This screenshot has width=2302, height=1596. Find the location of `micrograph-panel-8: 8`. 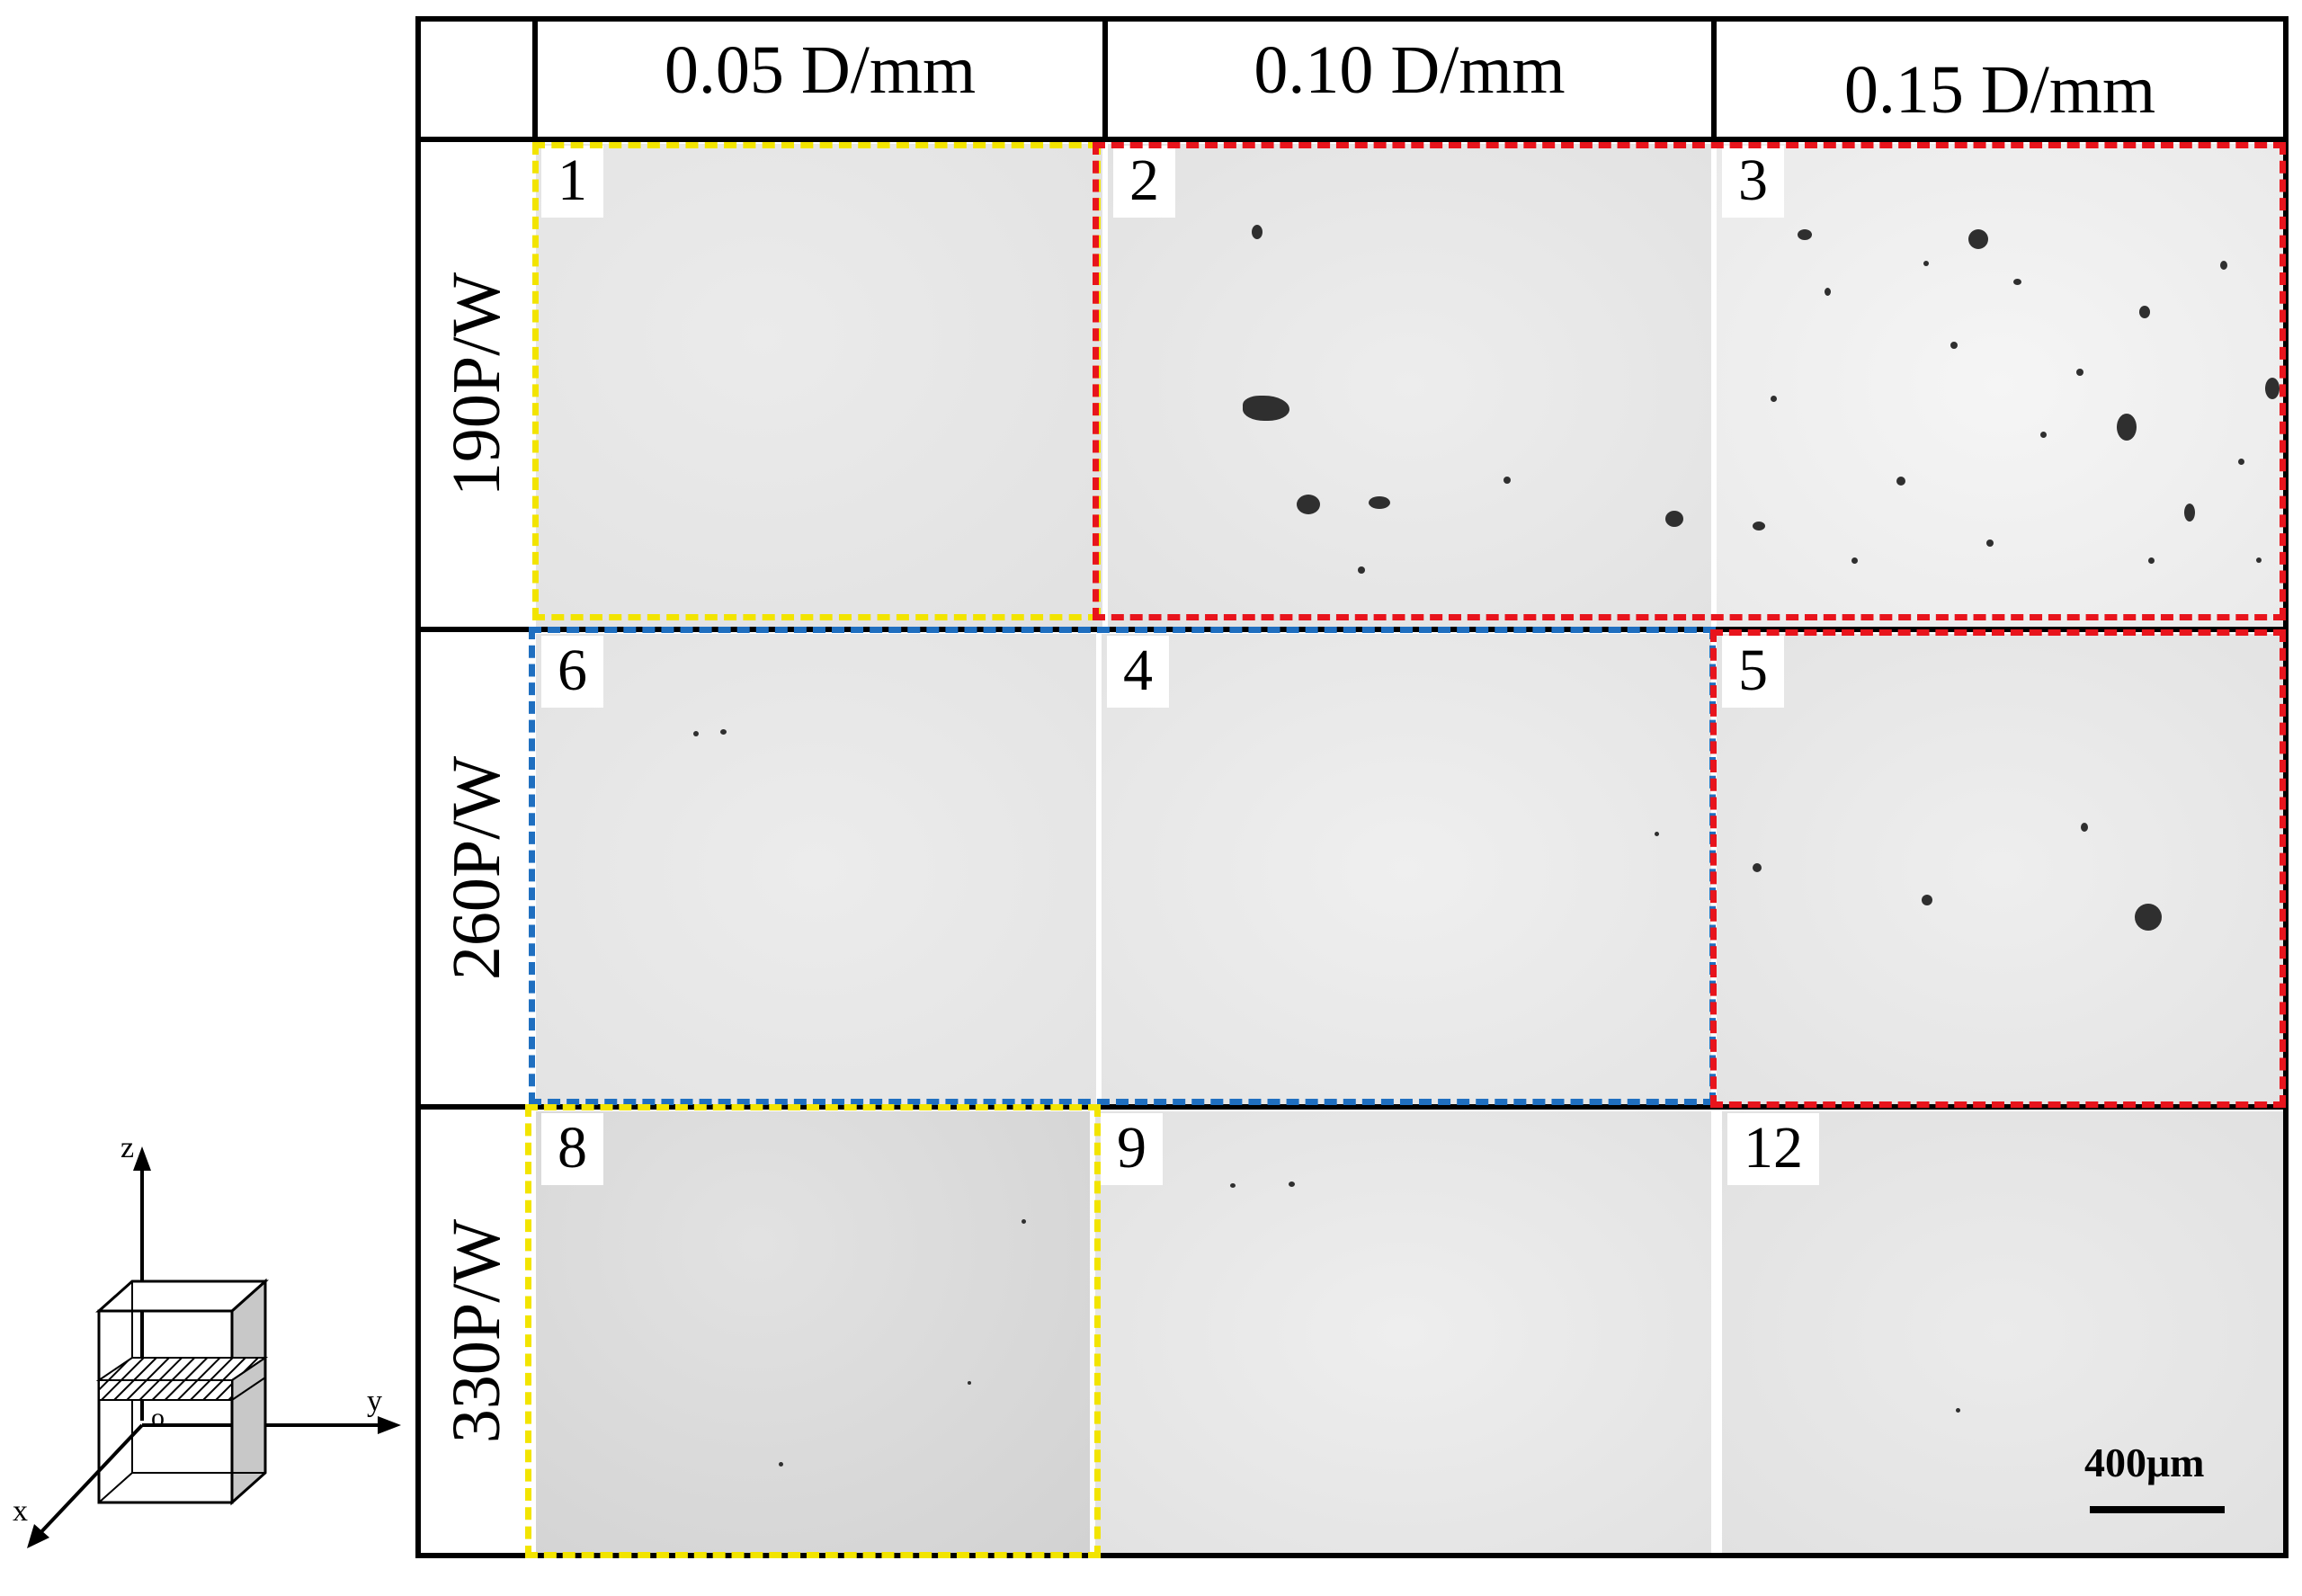

micrograph-panel-8: 8 is located at coordinates (813, 1332).